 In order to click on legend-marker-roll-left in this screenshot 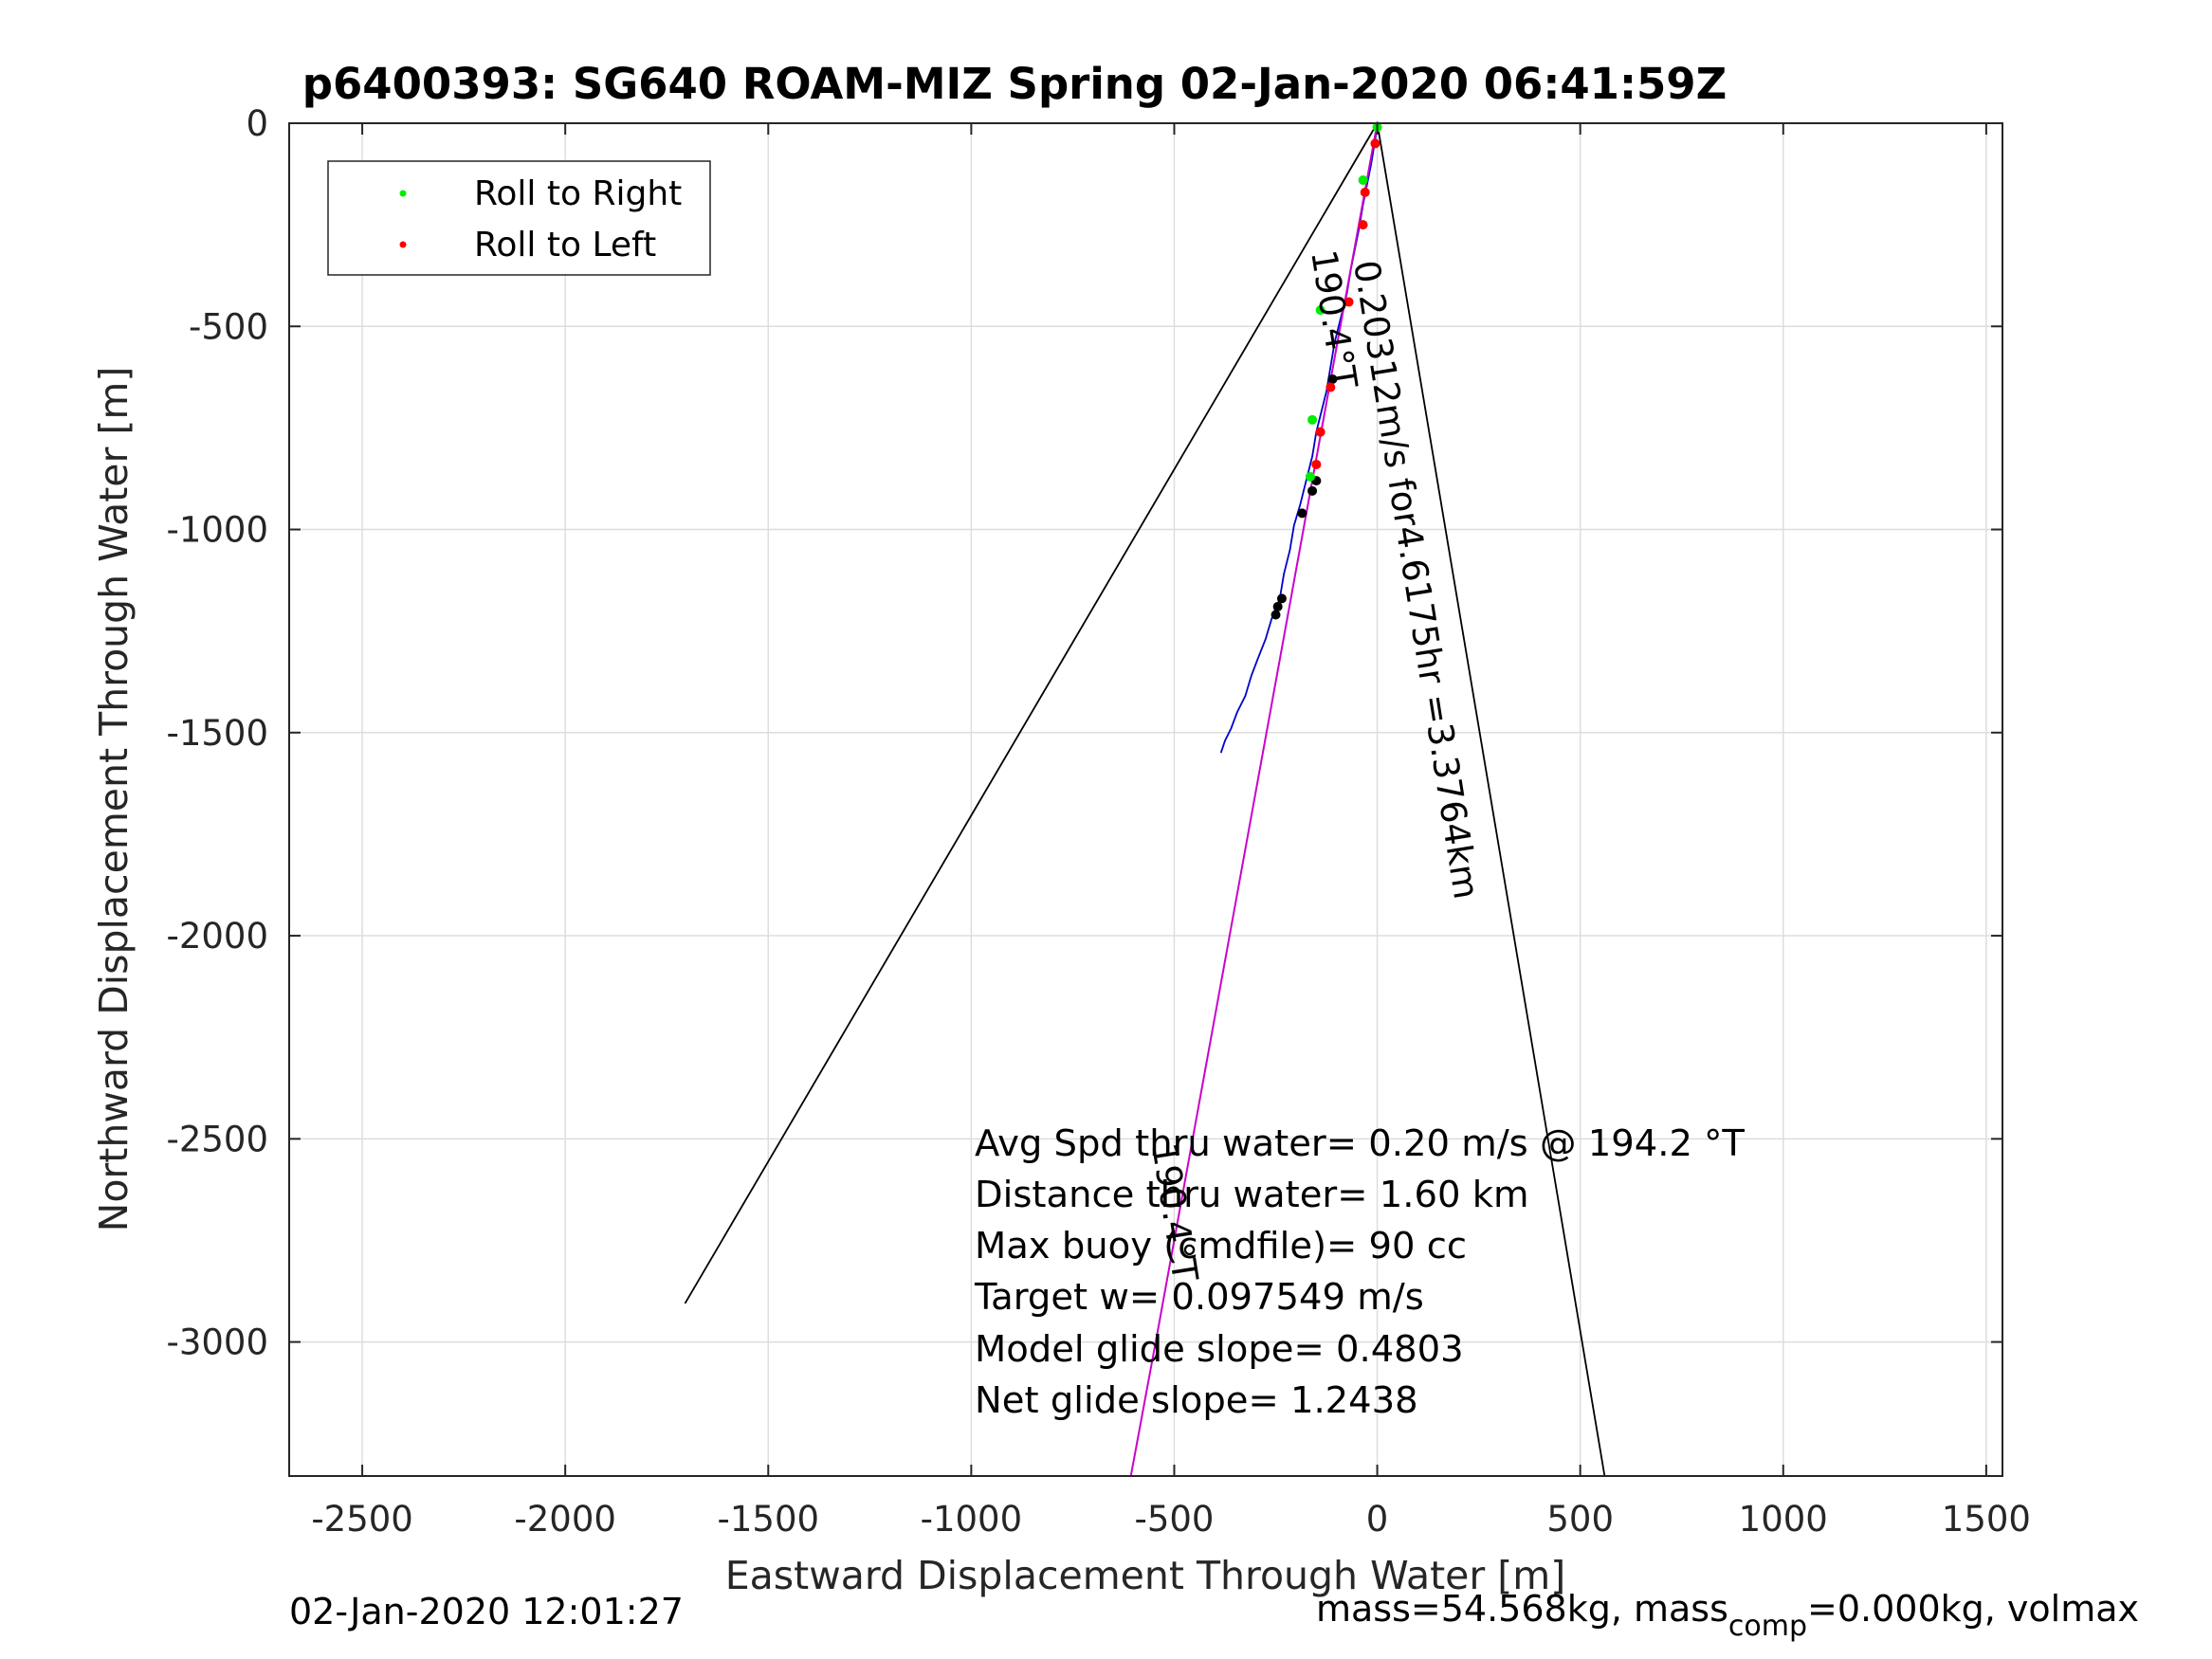, I will do `click(403, 244)`.